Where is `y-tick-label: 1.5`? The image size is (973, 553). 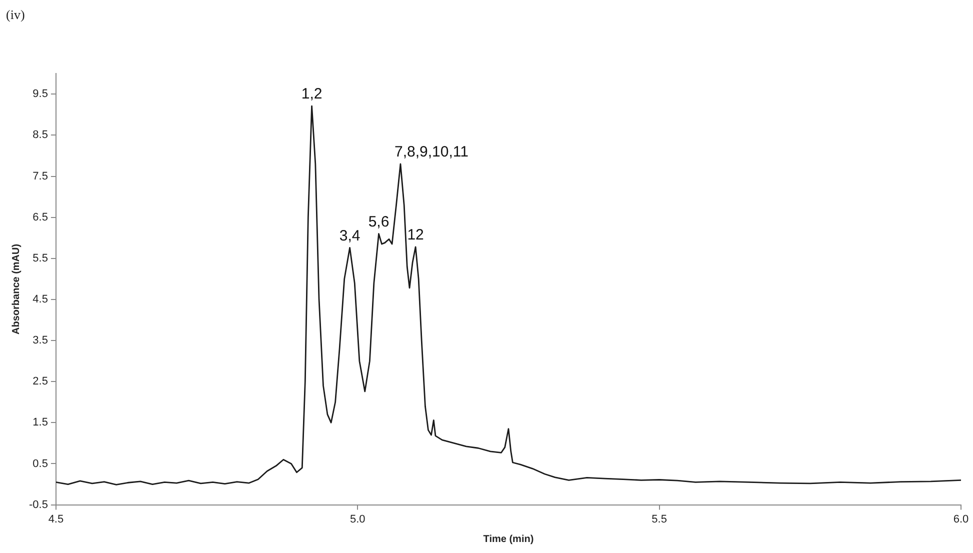 y-tick-label: 1.5 is located at coordinates (40, 422).